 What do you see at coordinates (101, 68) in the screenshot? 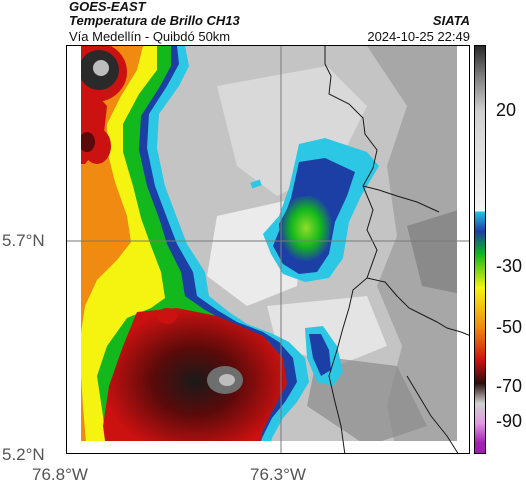
I see `storm-cell-northwest-top` at bounding box center [101, 68].